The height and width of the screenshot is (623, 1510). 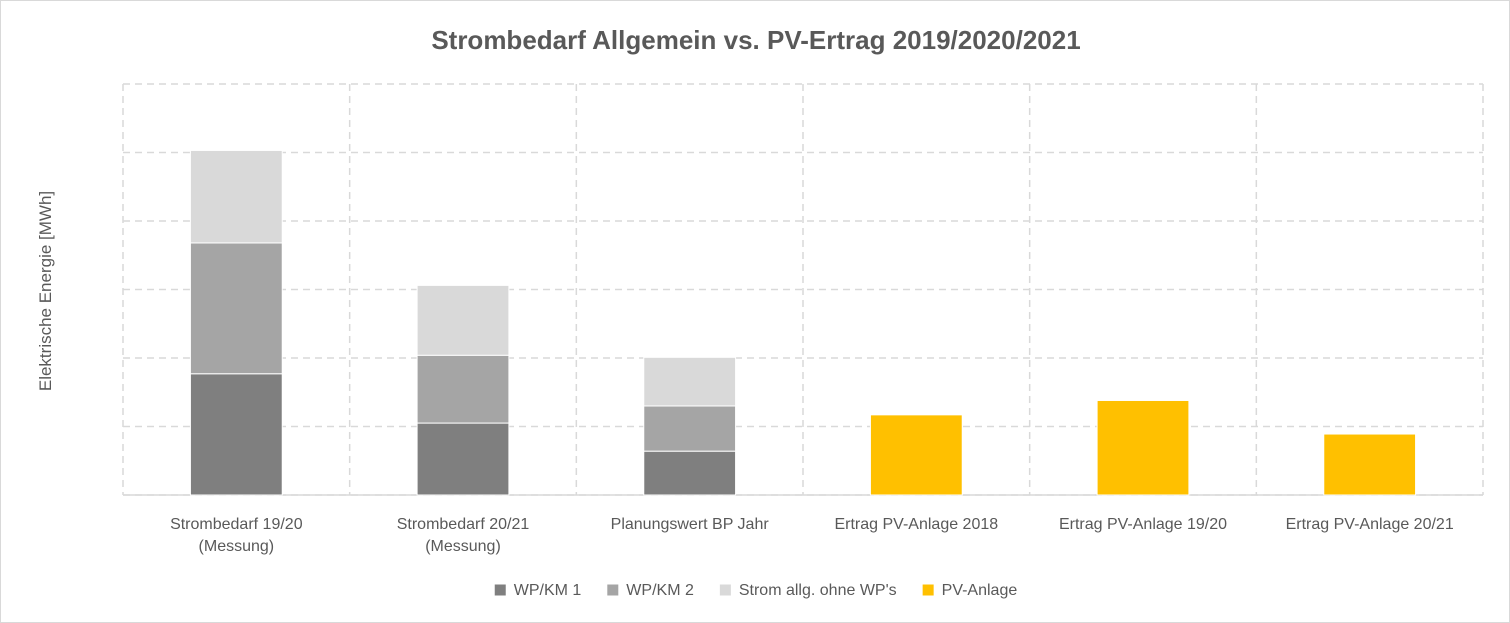 I want to click on legend-label: Strom allg. ohne WP's, so click(x=818, y=590).